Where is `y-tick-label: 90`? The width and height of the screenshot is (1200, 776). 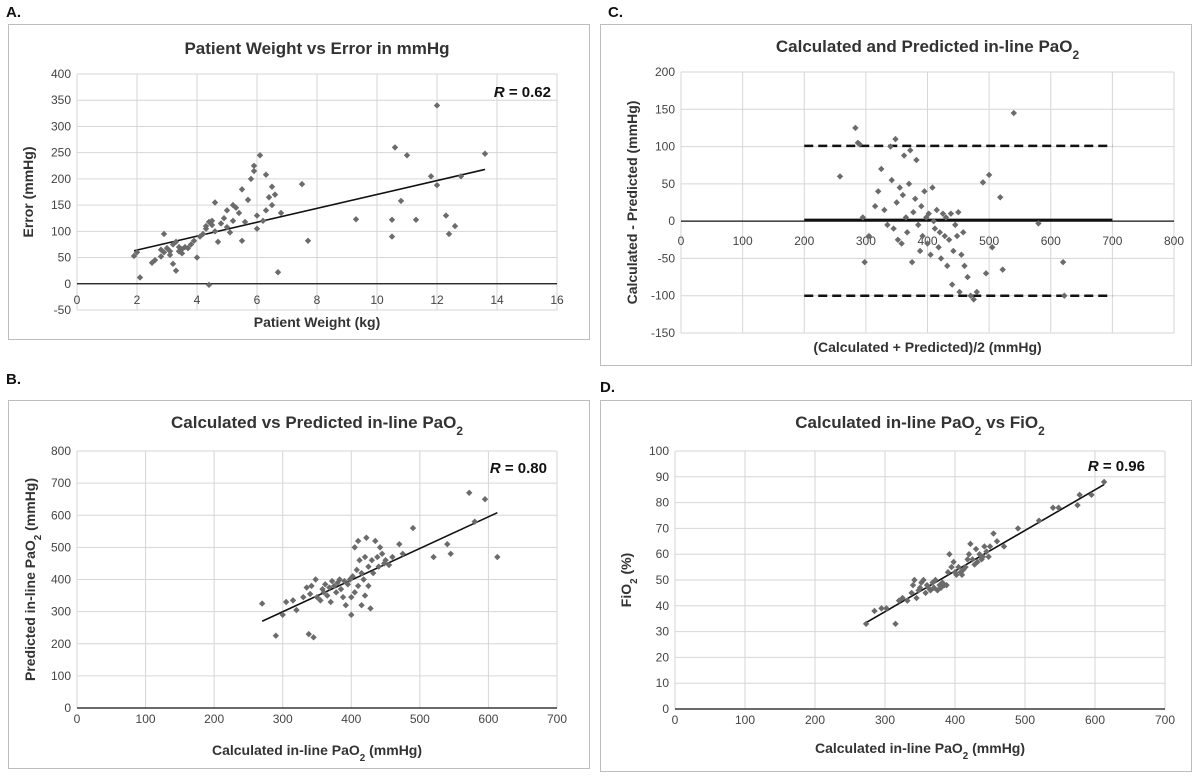 y-tick-label: 90 is located at coordinates (663, 477).